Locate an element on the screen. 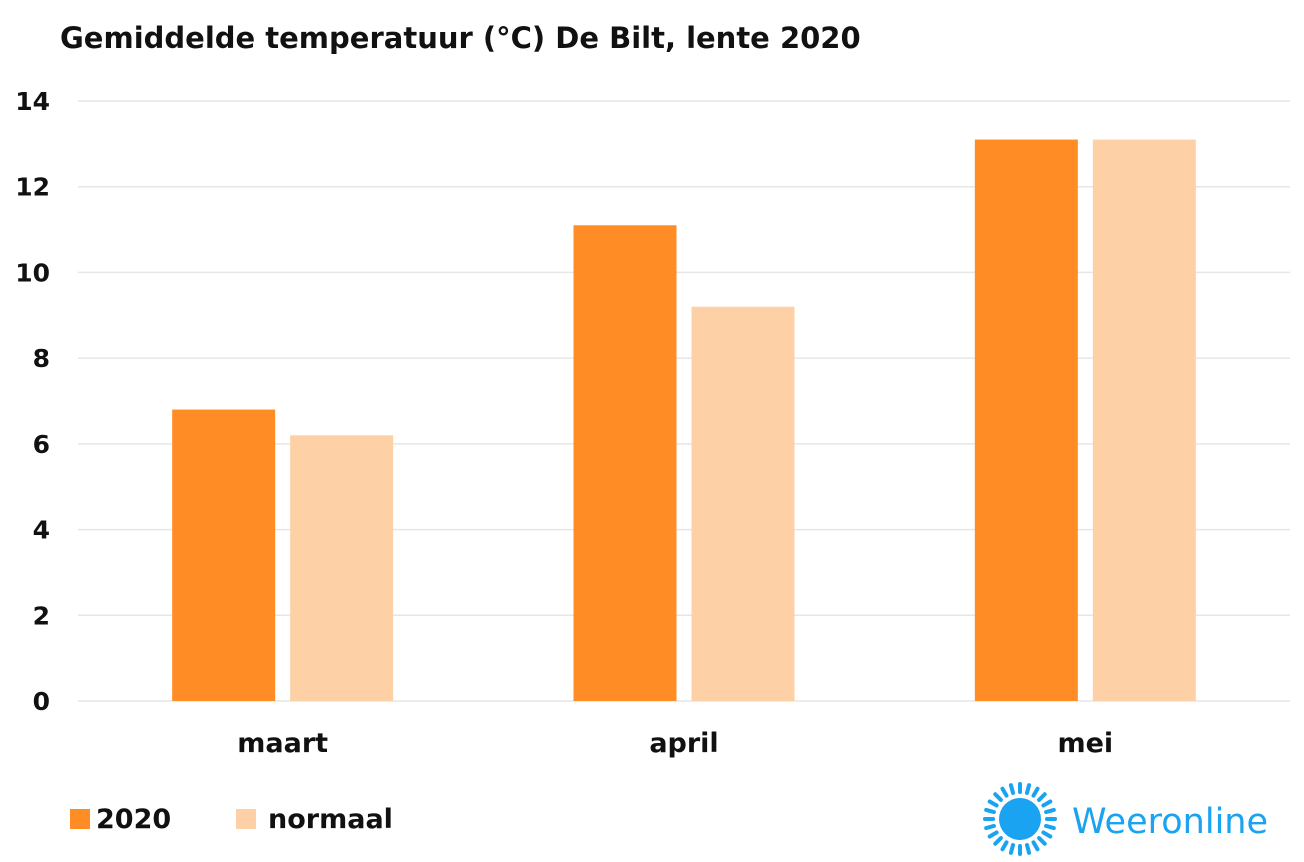 The width and height of the screenshot is (1304, 862). x-tick-label: april is located at coordinates (683, 743).